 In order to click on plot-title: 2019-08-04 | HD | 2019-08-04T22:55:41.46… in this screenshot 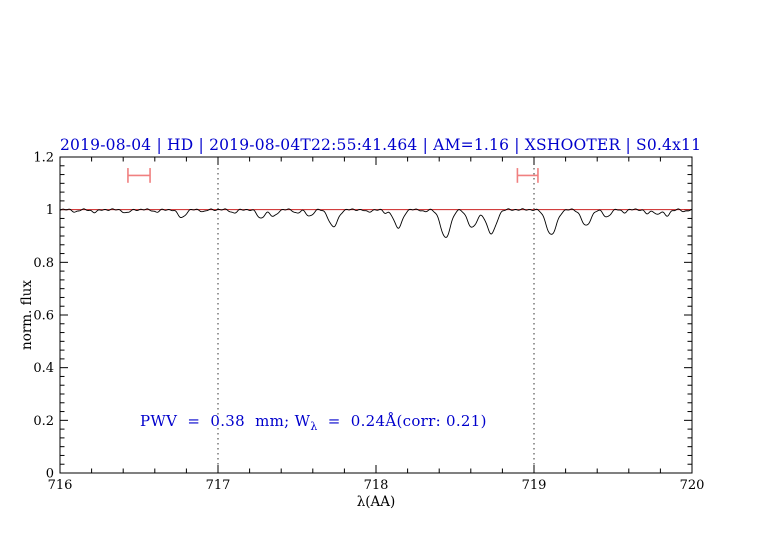, I will do `click(381, 145)`.